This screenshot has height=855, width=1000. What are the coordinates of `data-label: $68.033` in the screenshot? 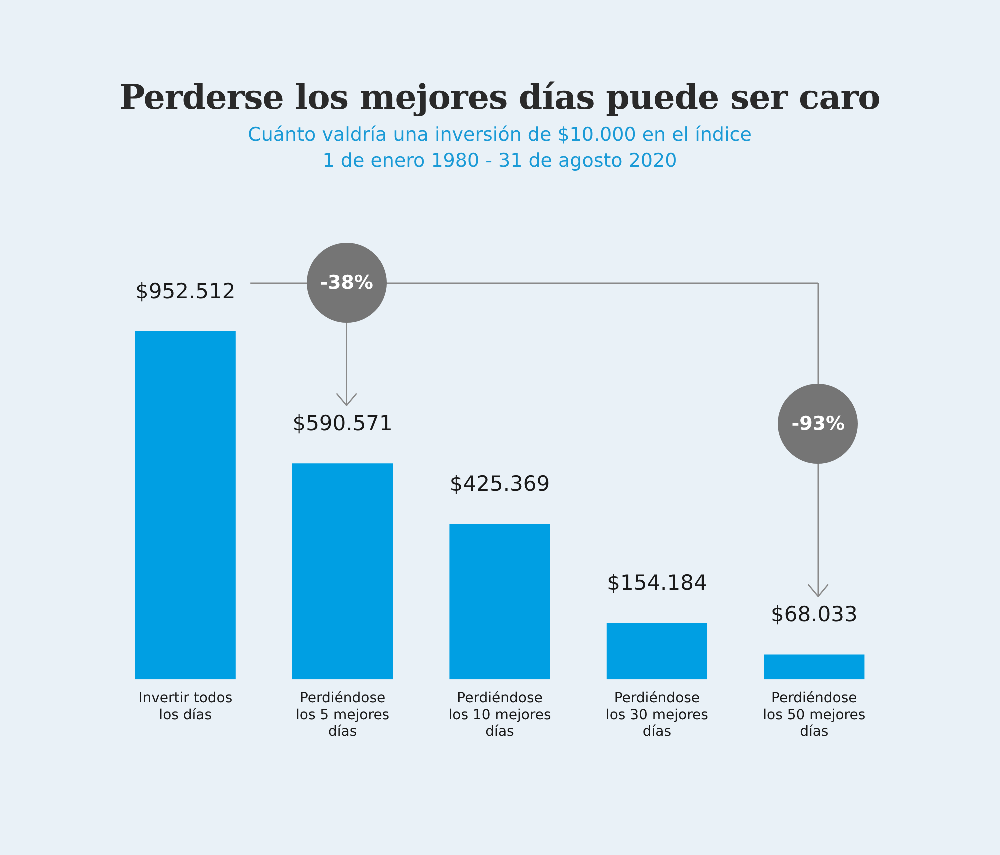 It's located at (814, 614).